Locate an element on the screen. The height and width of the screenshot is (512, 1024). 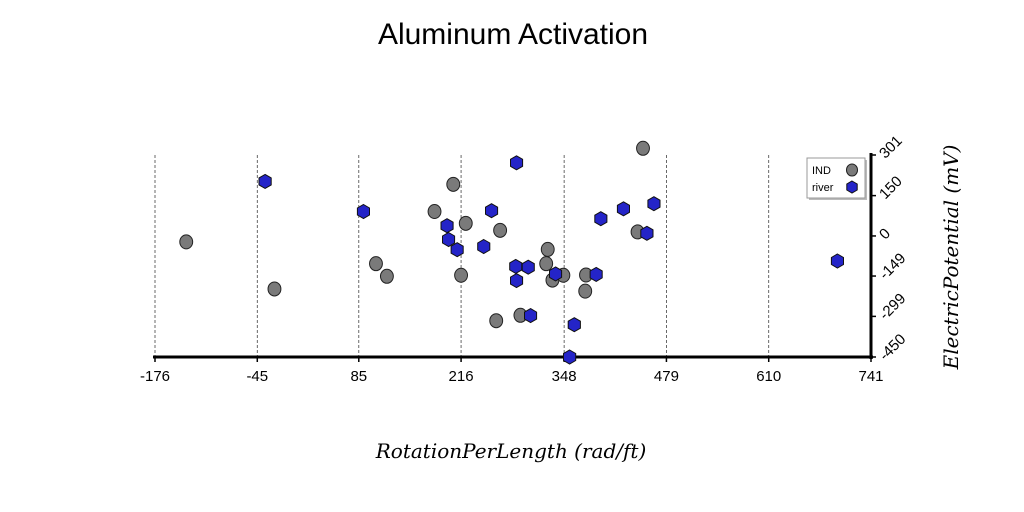
y-tick-label: -299 is located at coordinates (892, 306).